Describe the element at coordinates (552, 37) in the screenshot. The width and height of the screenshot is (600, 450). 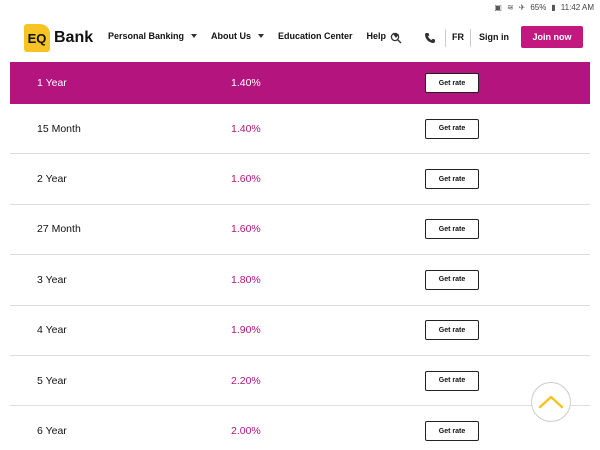
I see `join-now-button: Join now` at that location.